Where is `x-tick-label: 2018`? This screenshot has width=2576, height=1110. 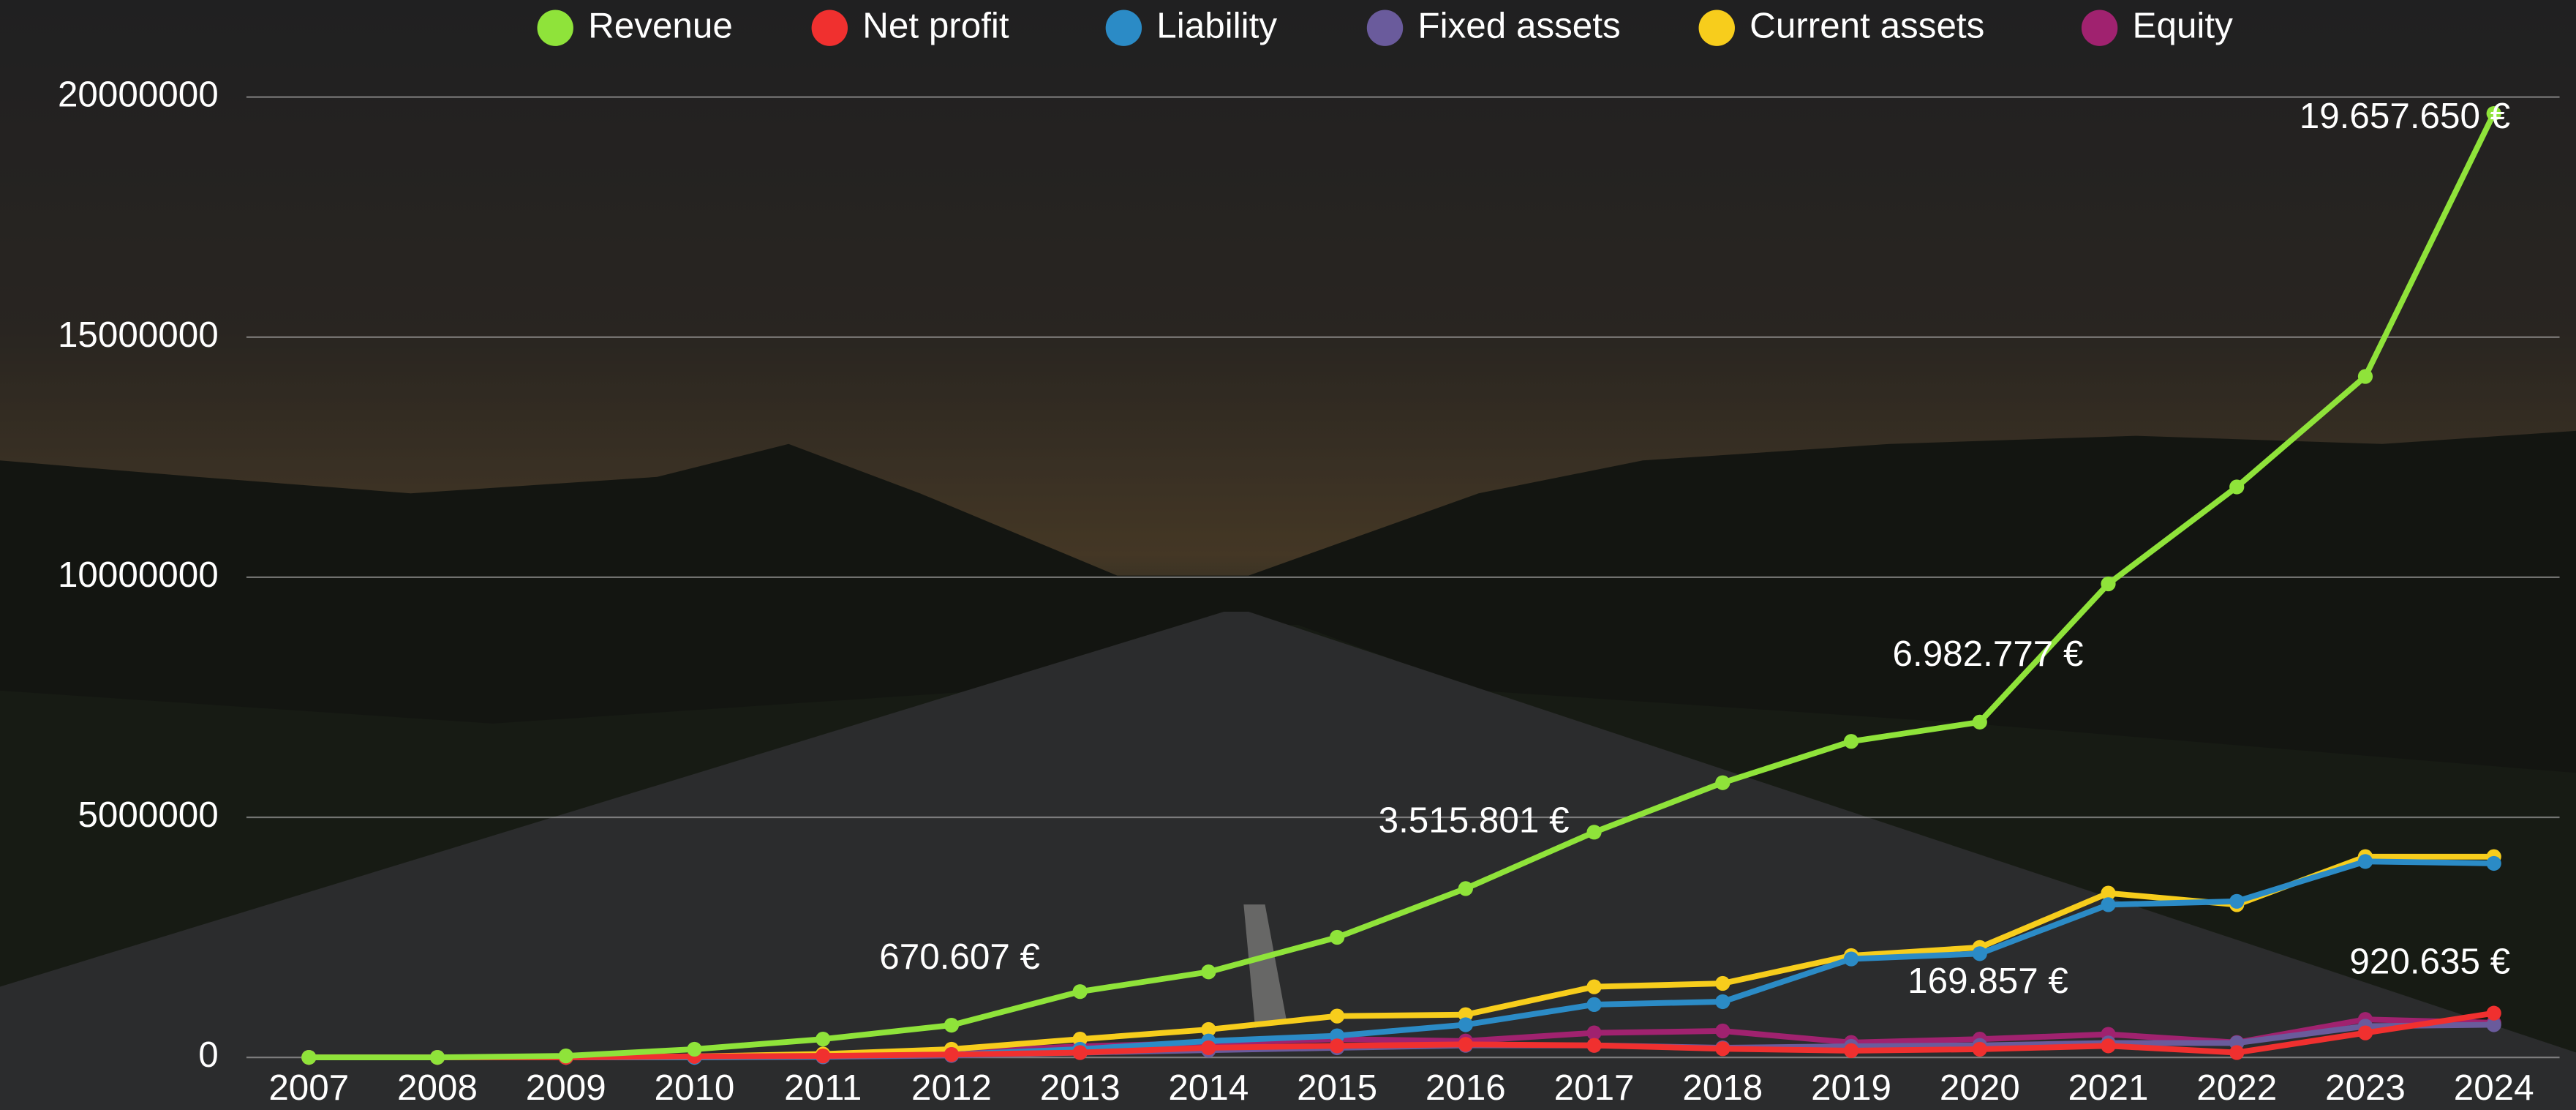 x-tick-label: 2018 is located at coordinates (1722, 1088).